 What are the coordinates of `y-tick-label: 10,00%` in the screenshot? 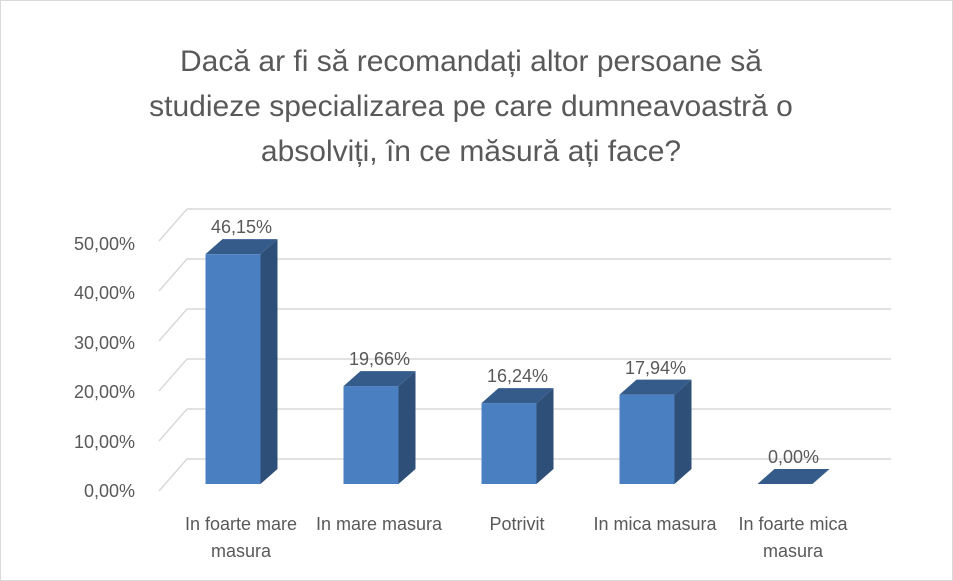 It's located at (104, 441).